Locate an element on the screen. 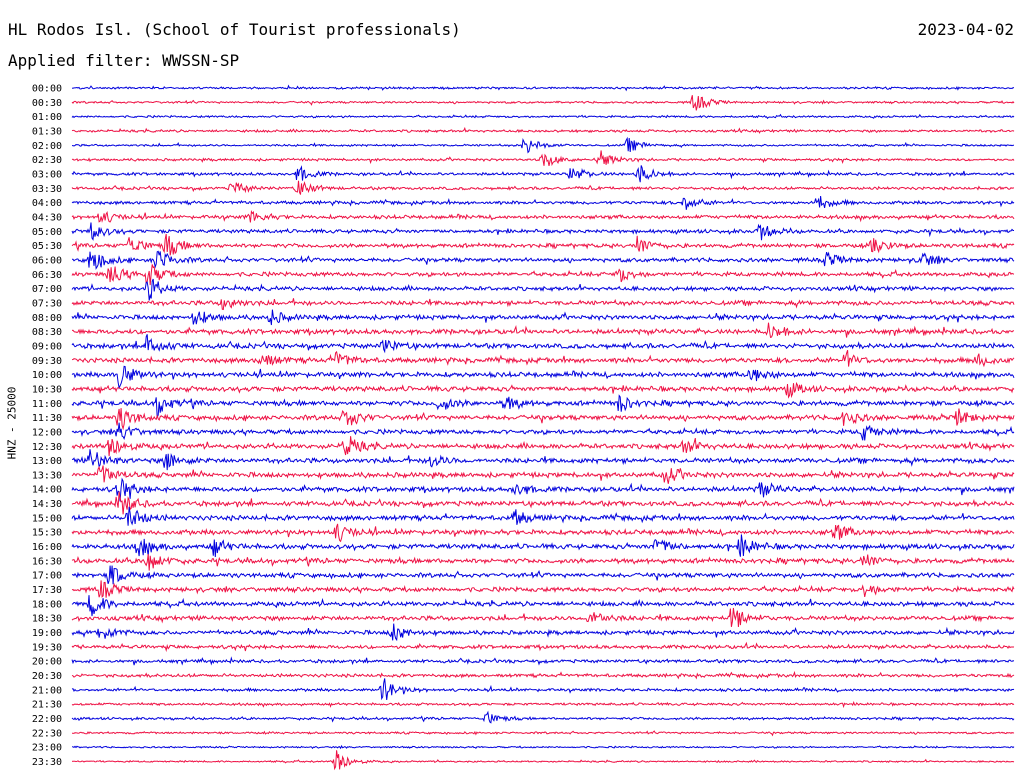  row-time-label: 06:30 is located at coordinates (47, 275).